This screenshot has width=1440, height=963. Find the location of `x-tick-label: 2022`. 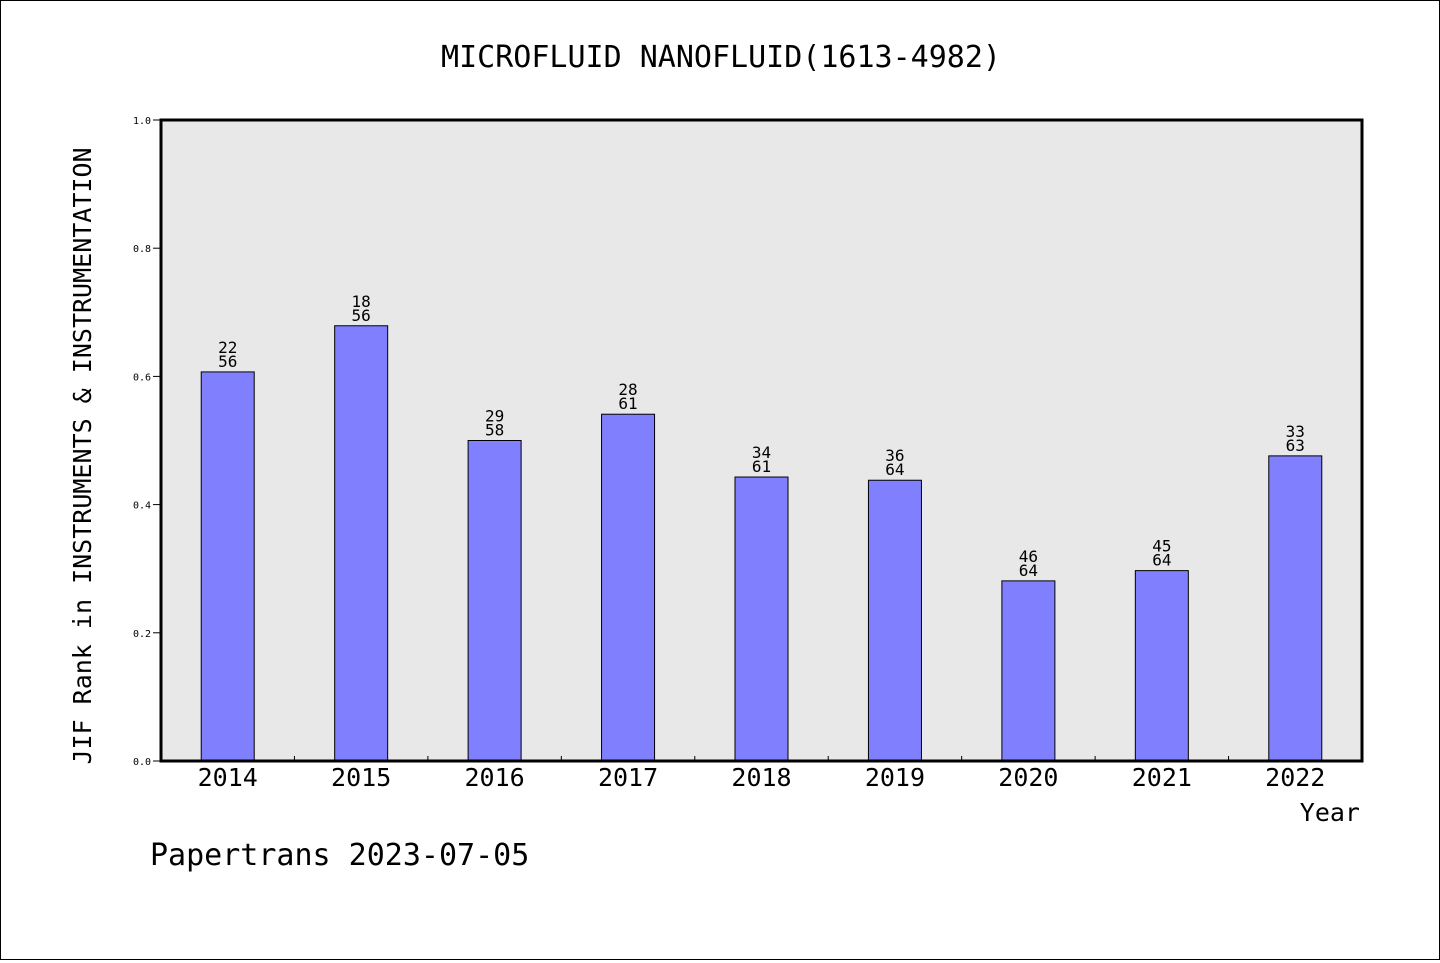

x-tick-label: 2022 is located at coordinates (1295, 777).